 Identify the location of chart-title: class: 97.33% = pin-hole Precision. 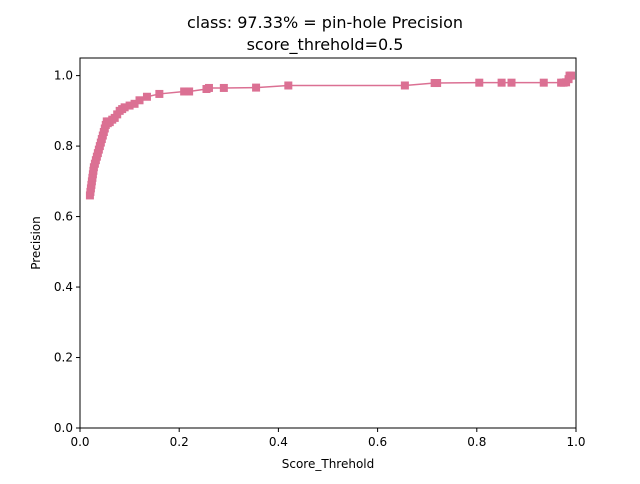
(325, 22).